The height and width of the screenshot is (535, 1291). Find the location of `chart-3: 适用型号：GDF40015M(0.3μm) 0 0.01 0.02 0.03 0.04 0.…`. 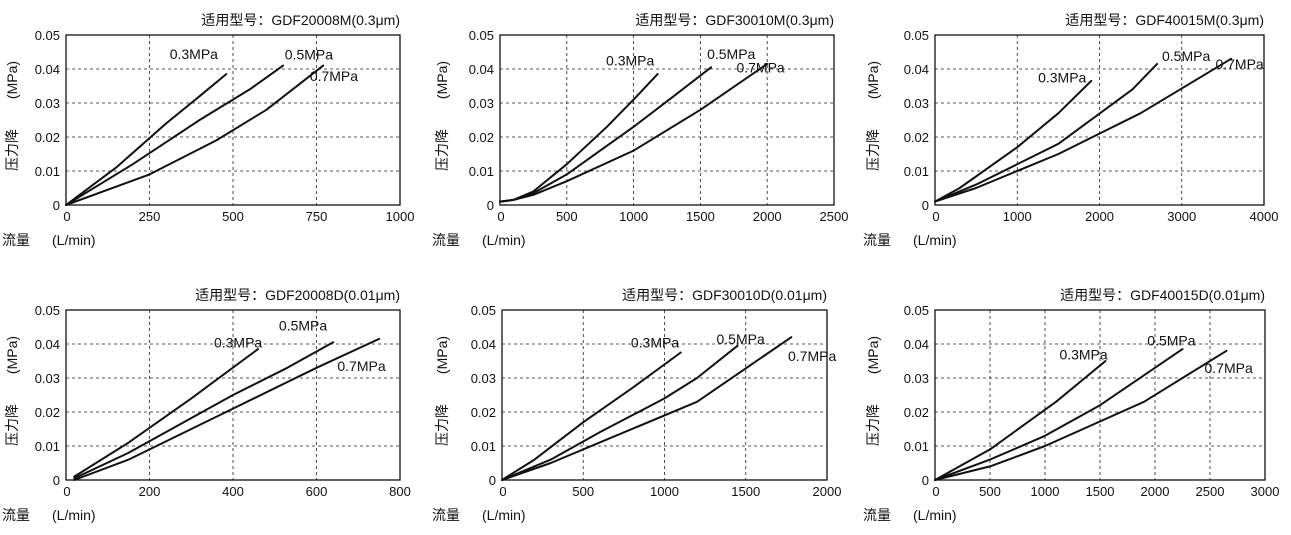

chart-3: 适用型号：GDF40015M(0.3μm) 0 0.01 0.02 0.03 0.04 0.… is located at coordinates (1070, 130).